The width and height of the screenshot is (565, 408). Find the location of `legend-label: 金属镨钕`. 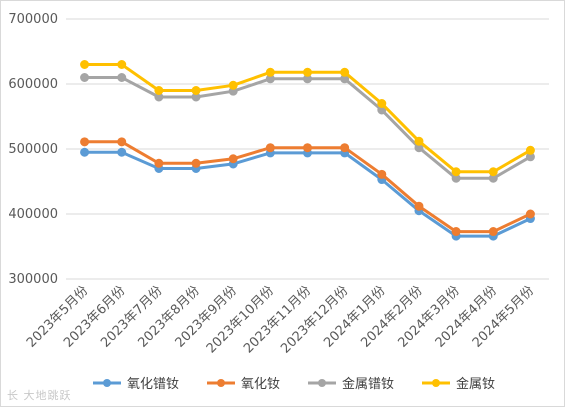

legend-label: 金属镨钕 is located at coordinates (368, 384).